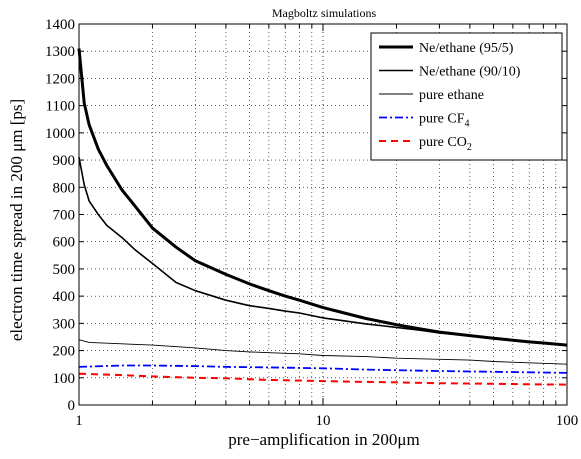 The width and height of the screenshot is (581, 459). I want to click on y-tick-label: 1400, so click(60, 25).